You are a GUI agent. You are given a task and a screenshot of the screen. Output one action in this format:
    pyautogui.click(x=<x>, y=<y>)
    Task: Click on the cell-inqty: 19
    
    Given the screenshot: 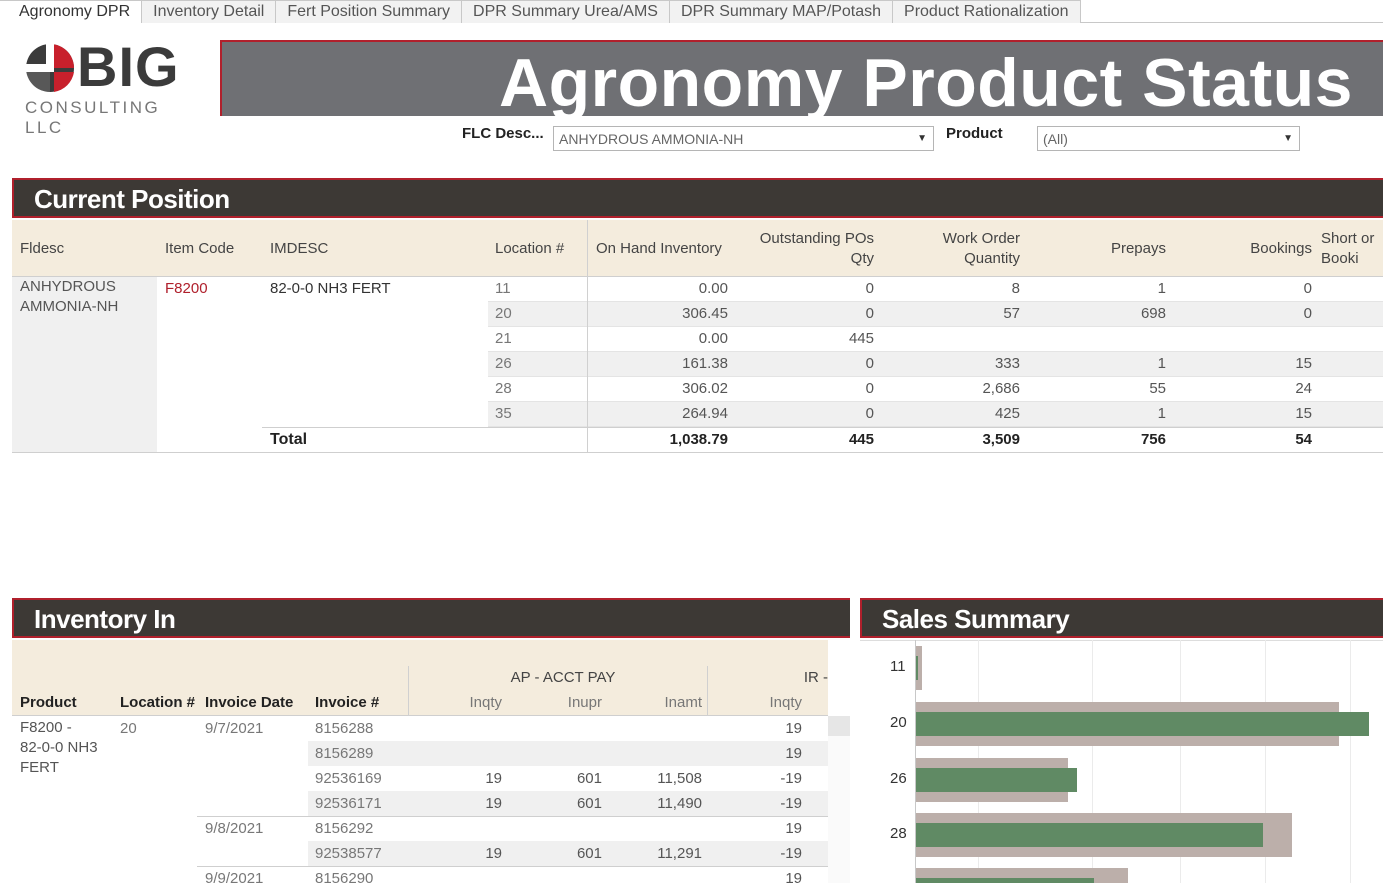 What is the action you would take?
    pyautogui.click(x=493, y=853)
    